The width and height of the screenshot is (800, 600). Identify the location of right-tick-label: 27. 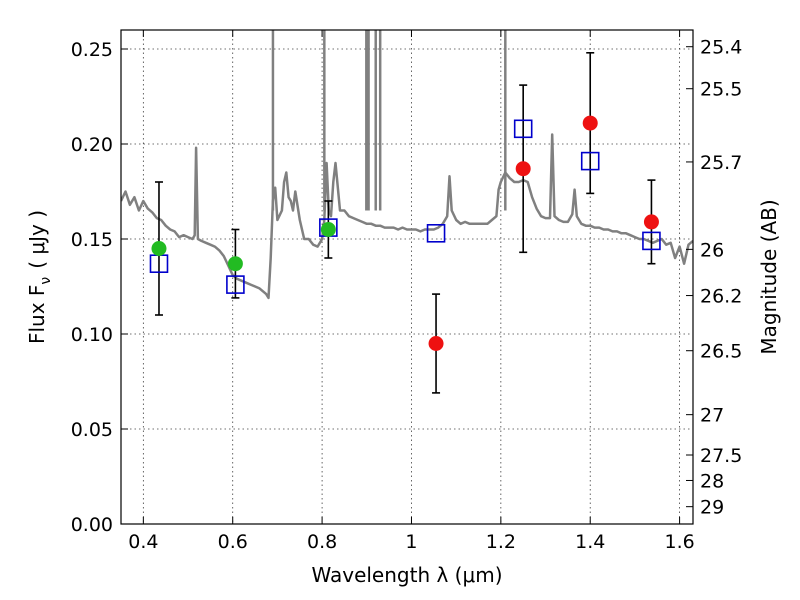
(712, 416).